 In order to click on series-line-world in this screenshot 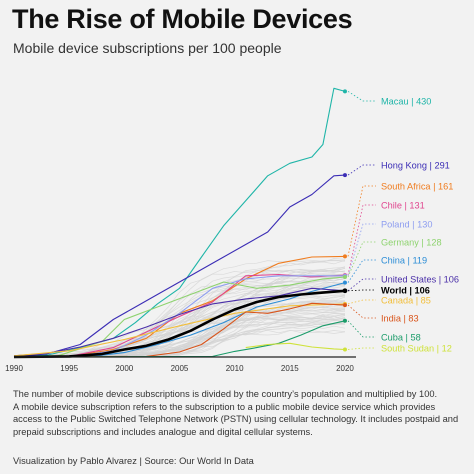, I will do `click(179, 324)`.